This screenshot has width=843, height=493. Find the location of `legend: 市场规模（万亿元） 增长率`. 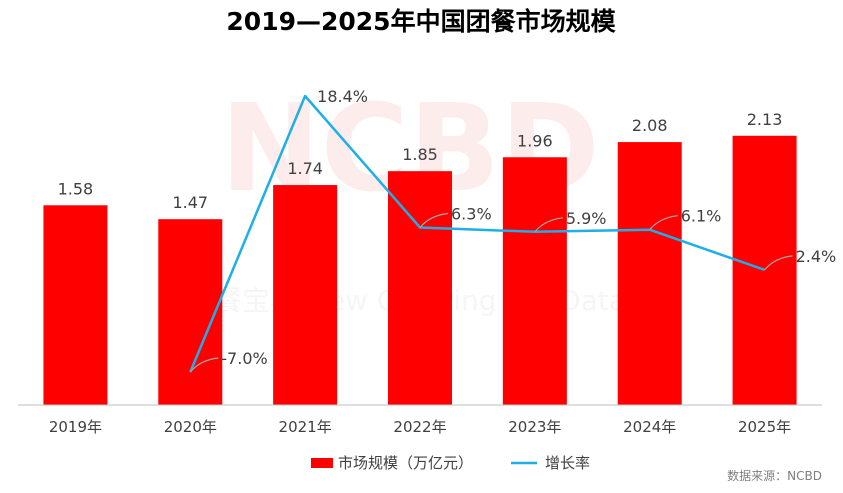

legend: 市场规模（万亿元） 增长率 is located at coordinates (450, 463).